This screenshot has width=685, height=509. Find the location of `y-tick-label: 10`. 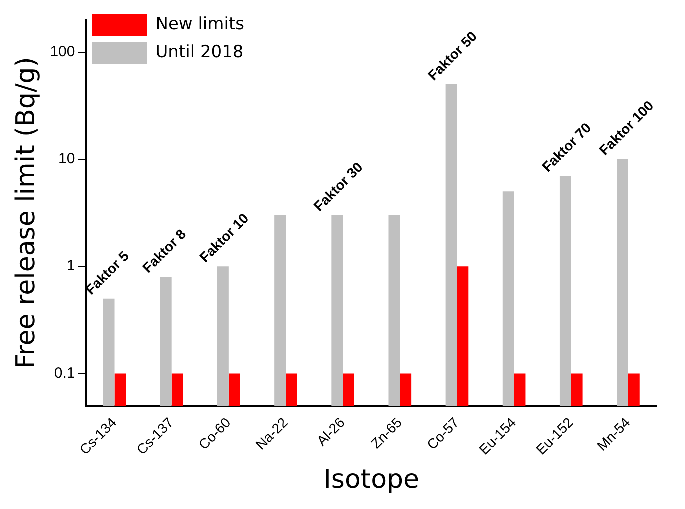

y-tick-label: 10 is located at coordinates (67, 159).